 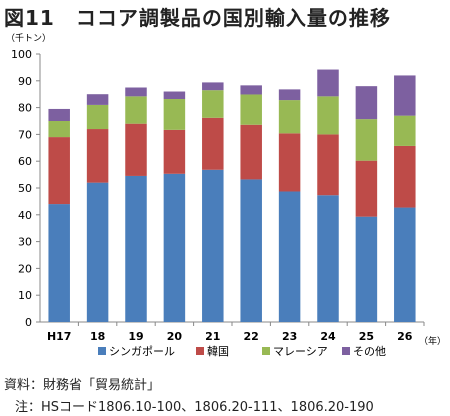 I want to click on chart-title: 図11 ココア調製品の国別輸入量の推移, so click(x=197, y=18).